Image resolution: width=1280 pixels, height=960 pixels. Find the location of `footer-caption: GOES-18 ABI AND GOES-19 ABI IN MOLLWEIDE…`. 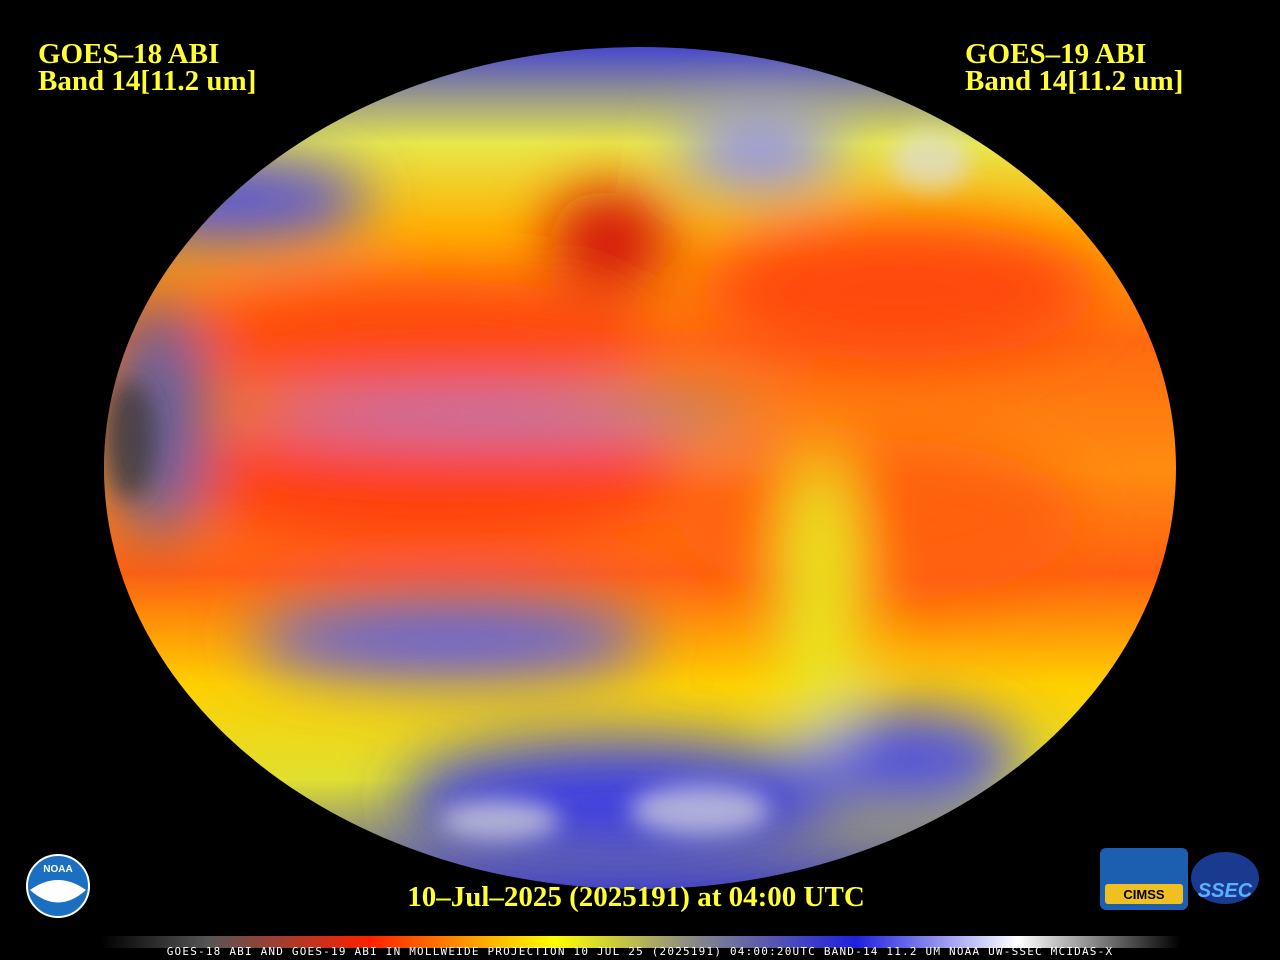

footer-caption: GOES-18 ABI AND GOES-19 ABI IN MOLLWEIDE… is located at coordinates (640, 951).